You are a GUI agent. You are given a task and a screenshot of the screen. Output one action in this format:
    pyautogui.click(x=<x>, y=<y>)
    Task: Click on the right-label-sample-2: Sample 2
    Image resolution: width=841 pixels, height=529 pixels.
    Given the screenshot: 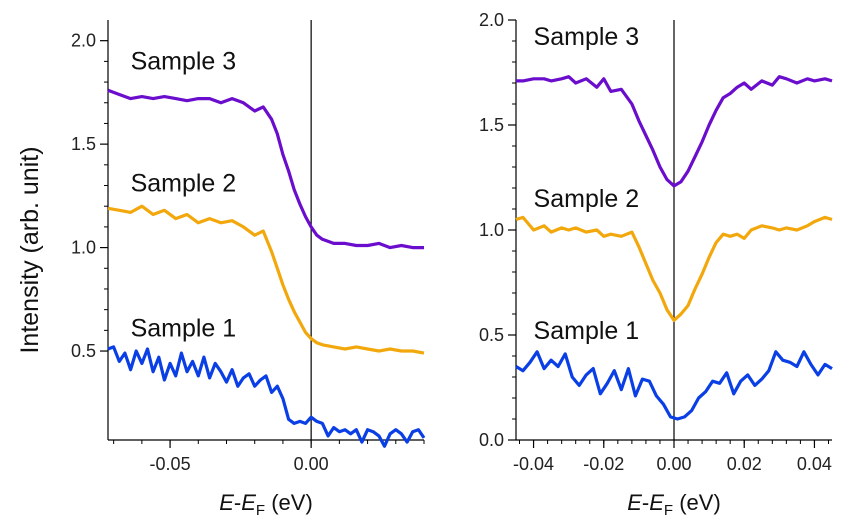 What is the action you would take?
    pyautogui.click(x=587, y=199)
    